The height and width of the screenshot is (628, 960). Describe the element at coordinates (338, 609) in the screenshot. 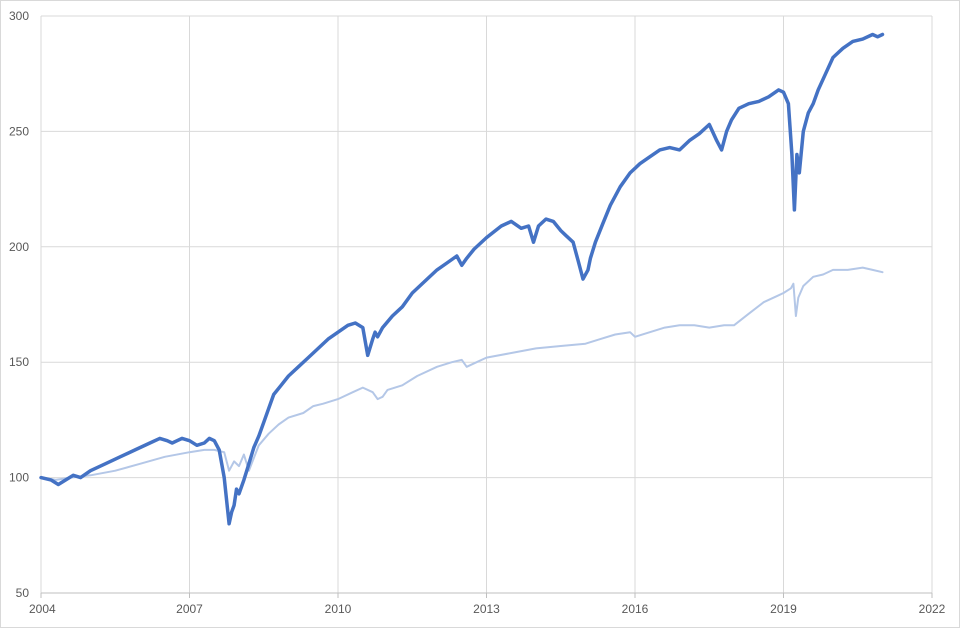

I see `x-tick-label-2010: 2010` at that location.